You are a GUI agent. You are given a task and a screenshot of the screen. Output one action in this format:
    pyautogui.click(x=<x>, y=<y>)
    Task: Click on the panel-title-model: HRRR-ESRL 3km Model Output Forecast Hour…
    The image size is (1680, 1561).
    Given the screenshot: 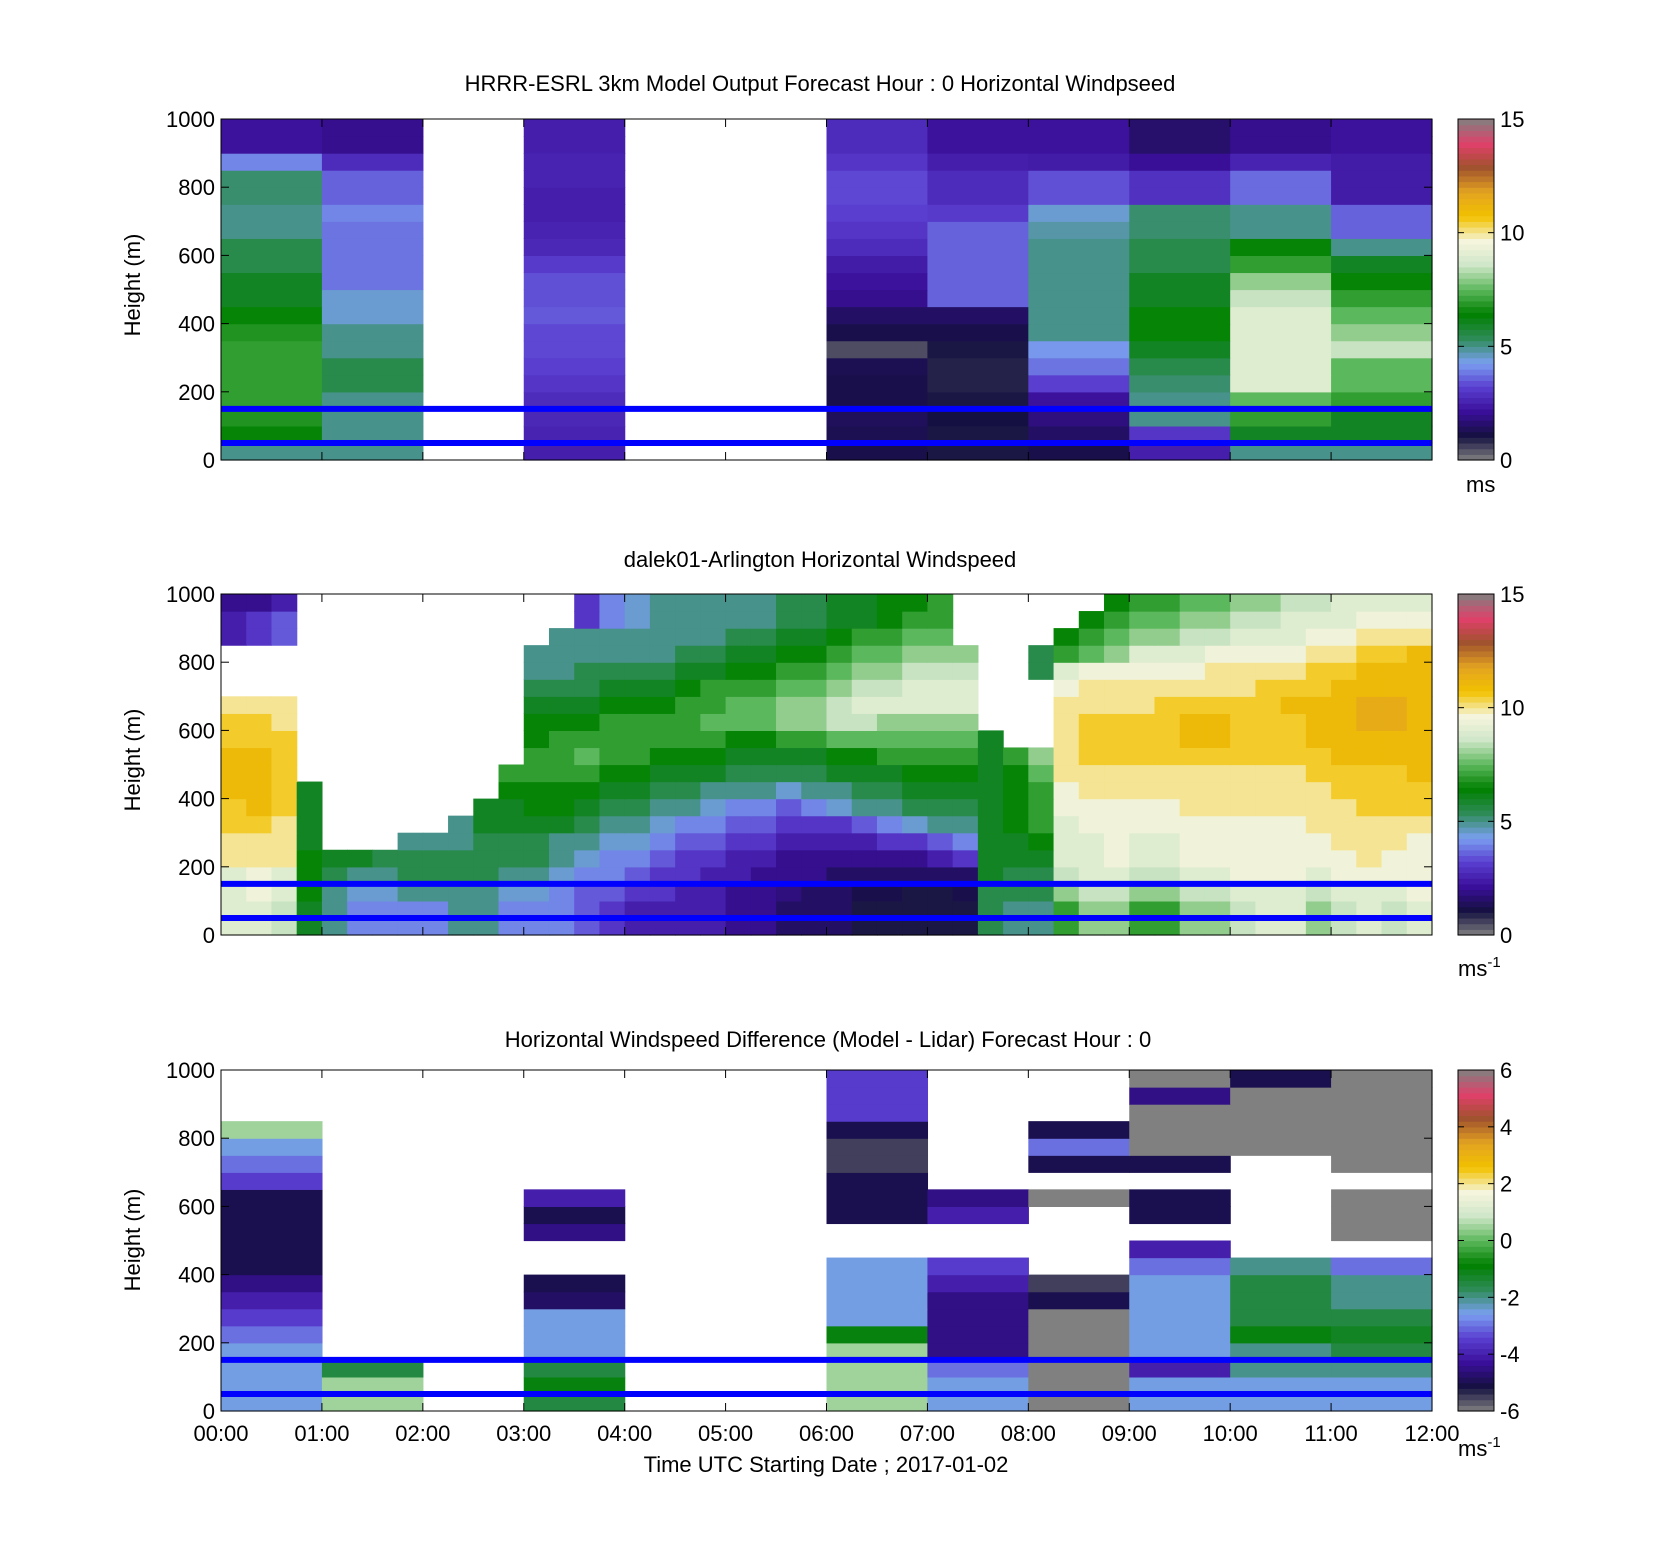 What is the action you would take?
    pyautogui.click(x=820, y=83)
    